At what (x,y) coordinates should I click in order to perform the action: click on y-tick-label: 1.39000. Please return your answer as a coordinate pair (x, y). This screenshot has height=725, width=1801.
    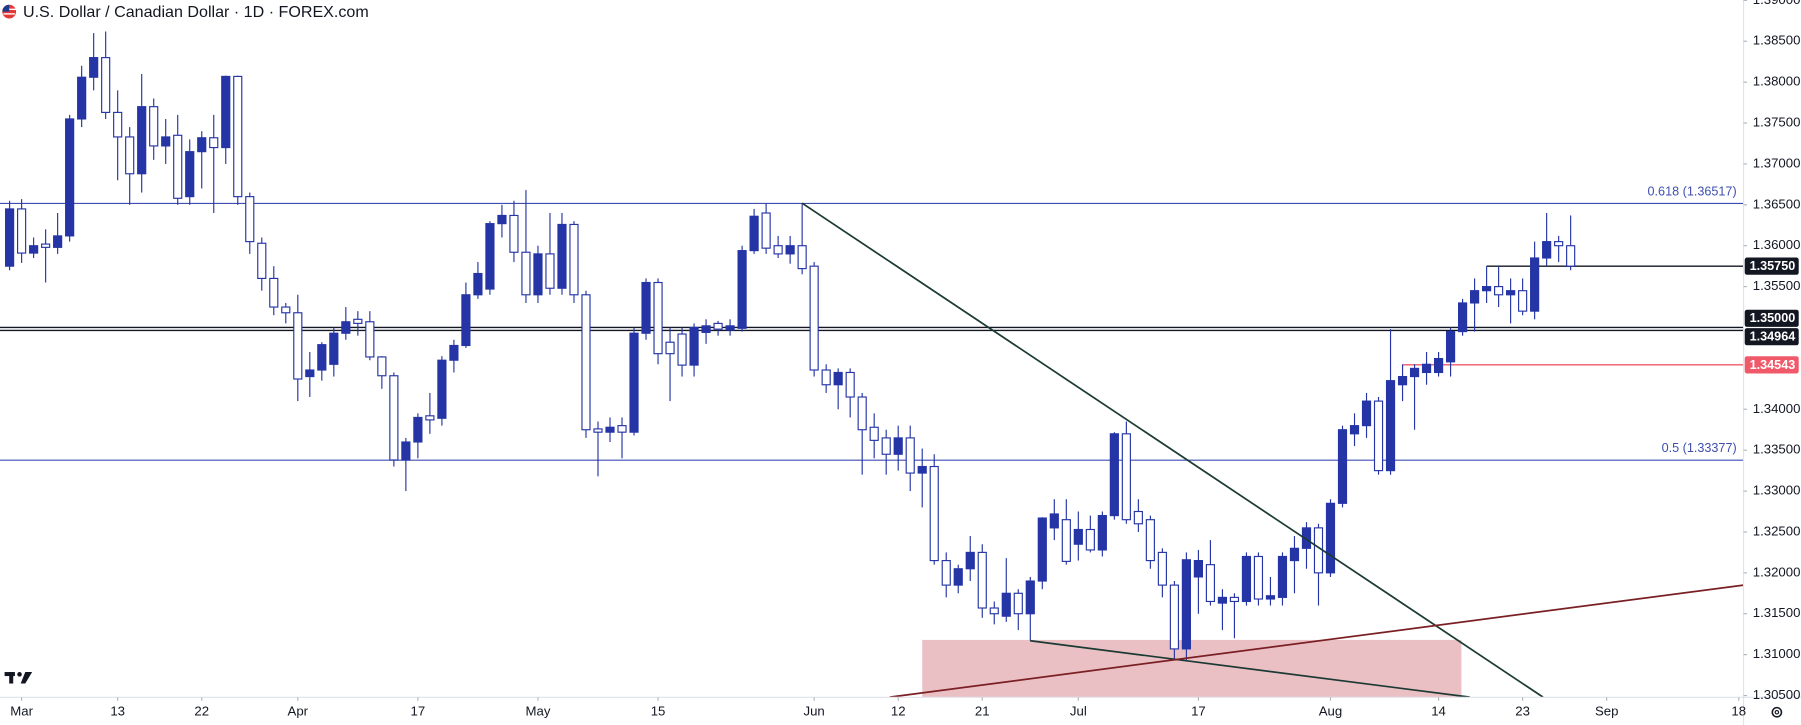
    Looking at the image, I should click on (1777, 3).